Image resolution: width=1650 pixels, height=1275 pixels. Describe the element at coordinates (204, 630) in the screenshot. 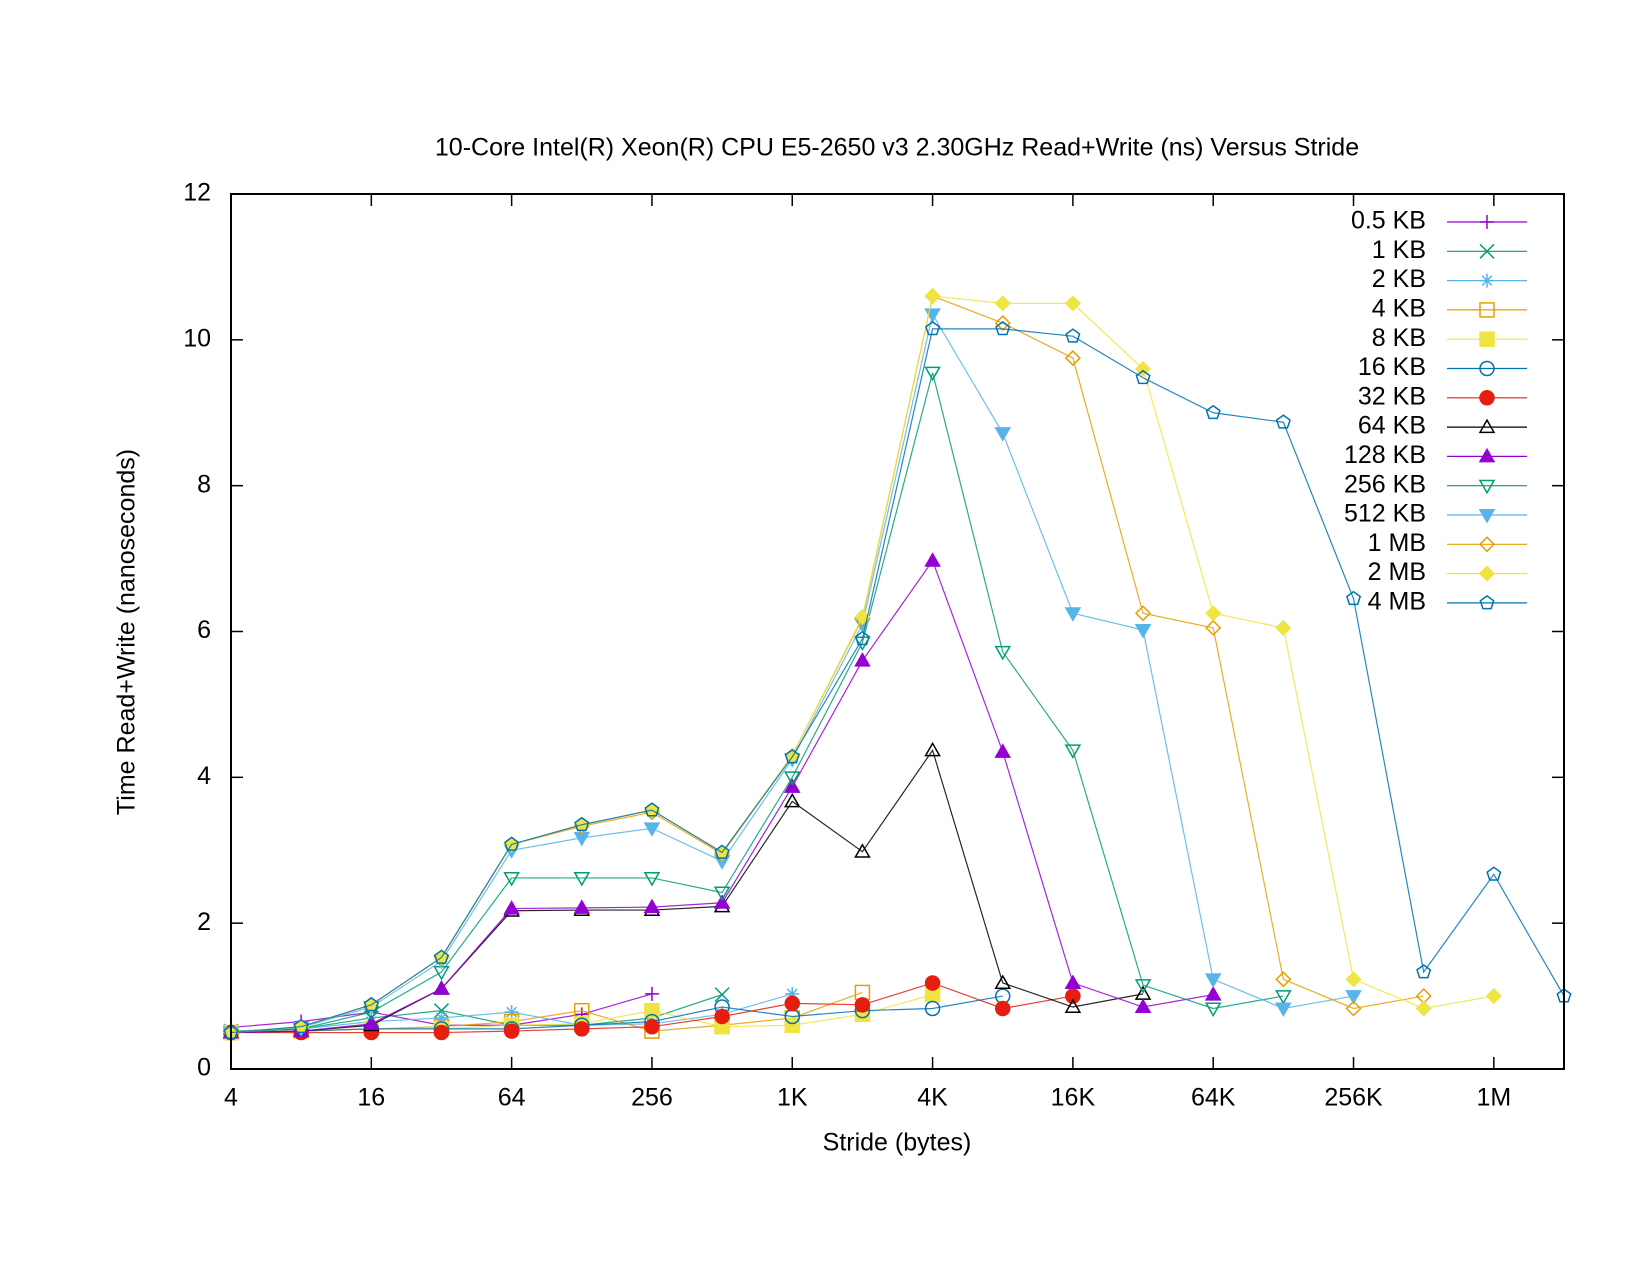

I see `y-tick-label: 6` at that location.